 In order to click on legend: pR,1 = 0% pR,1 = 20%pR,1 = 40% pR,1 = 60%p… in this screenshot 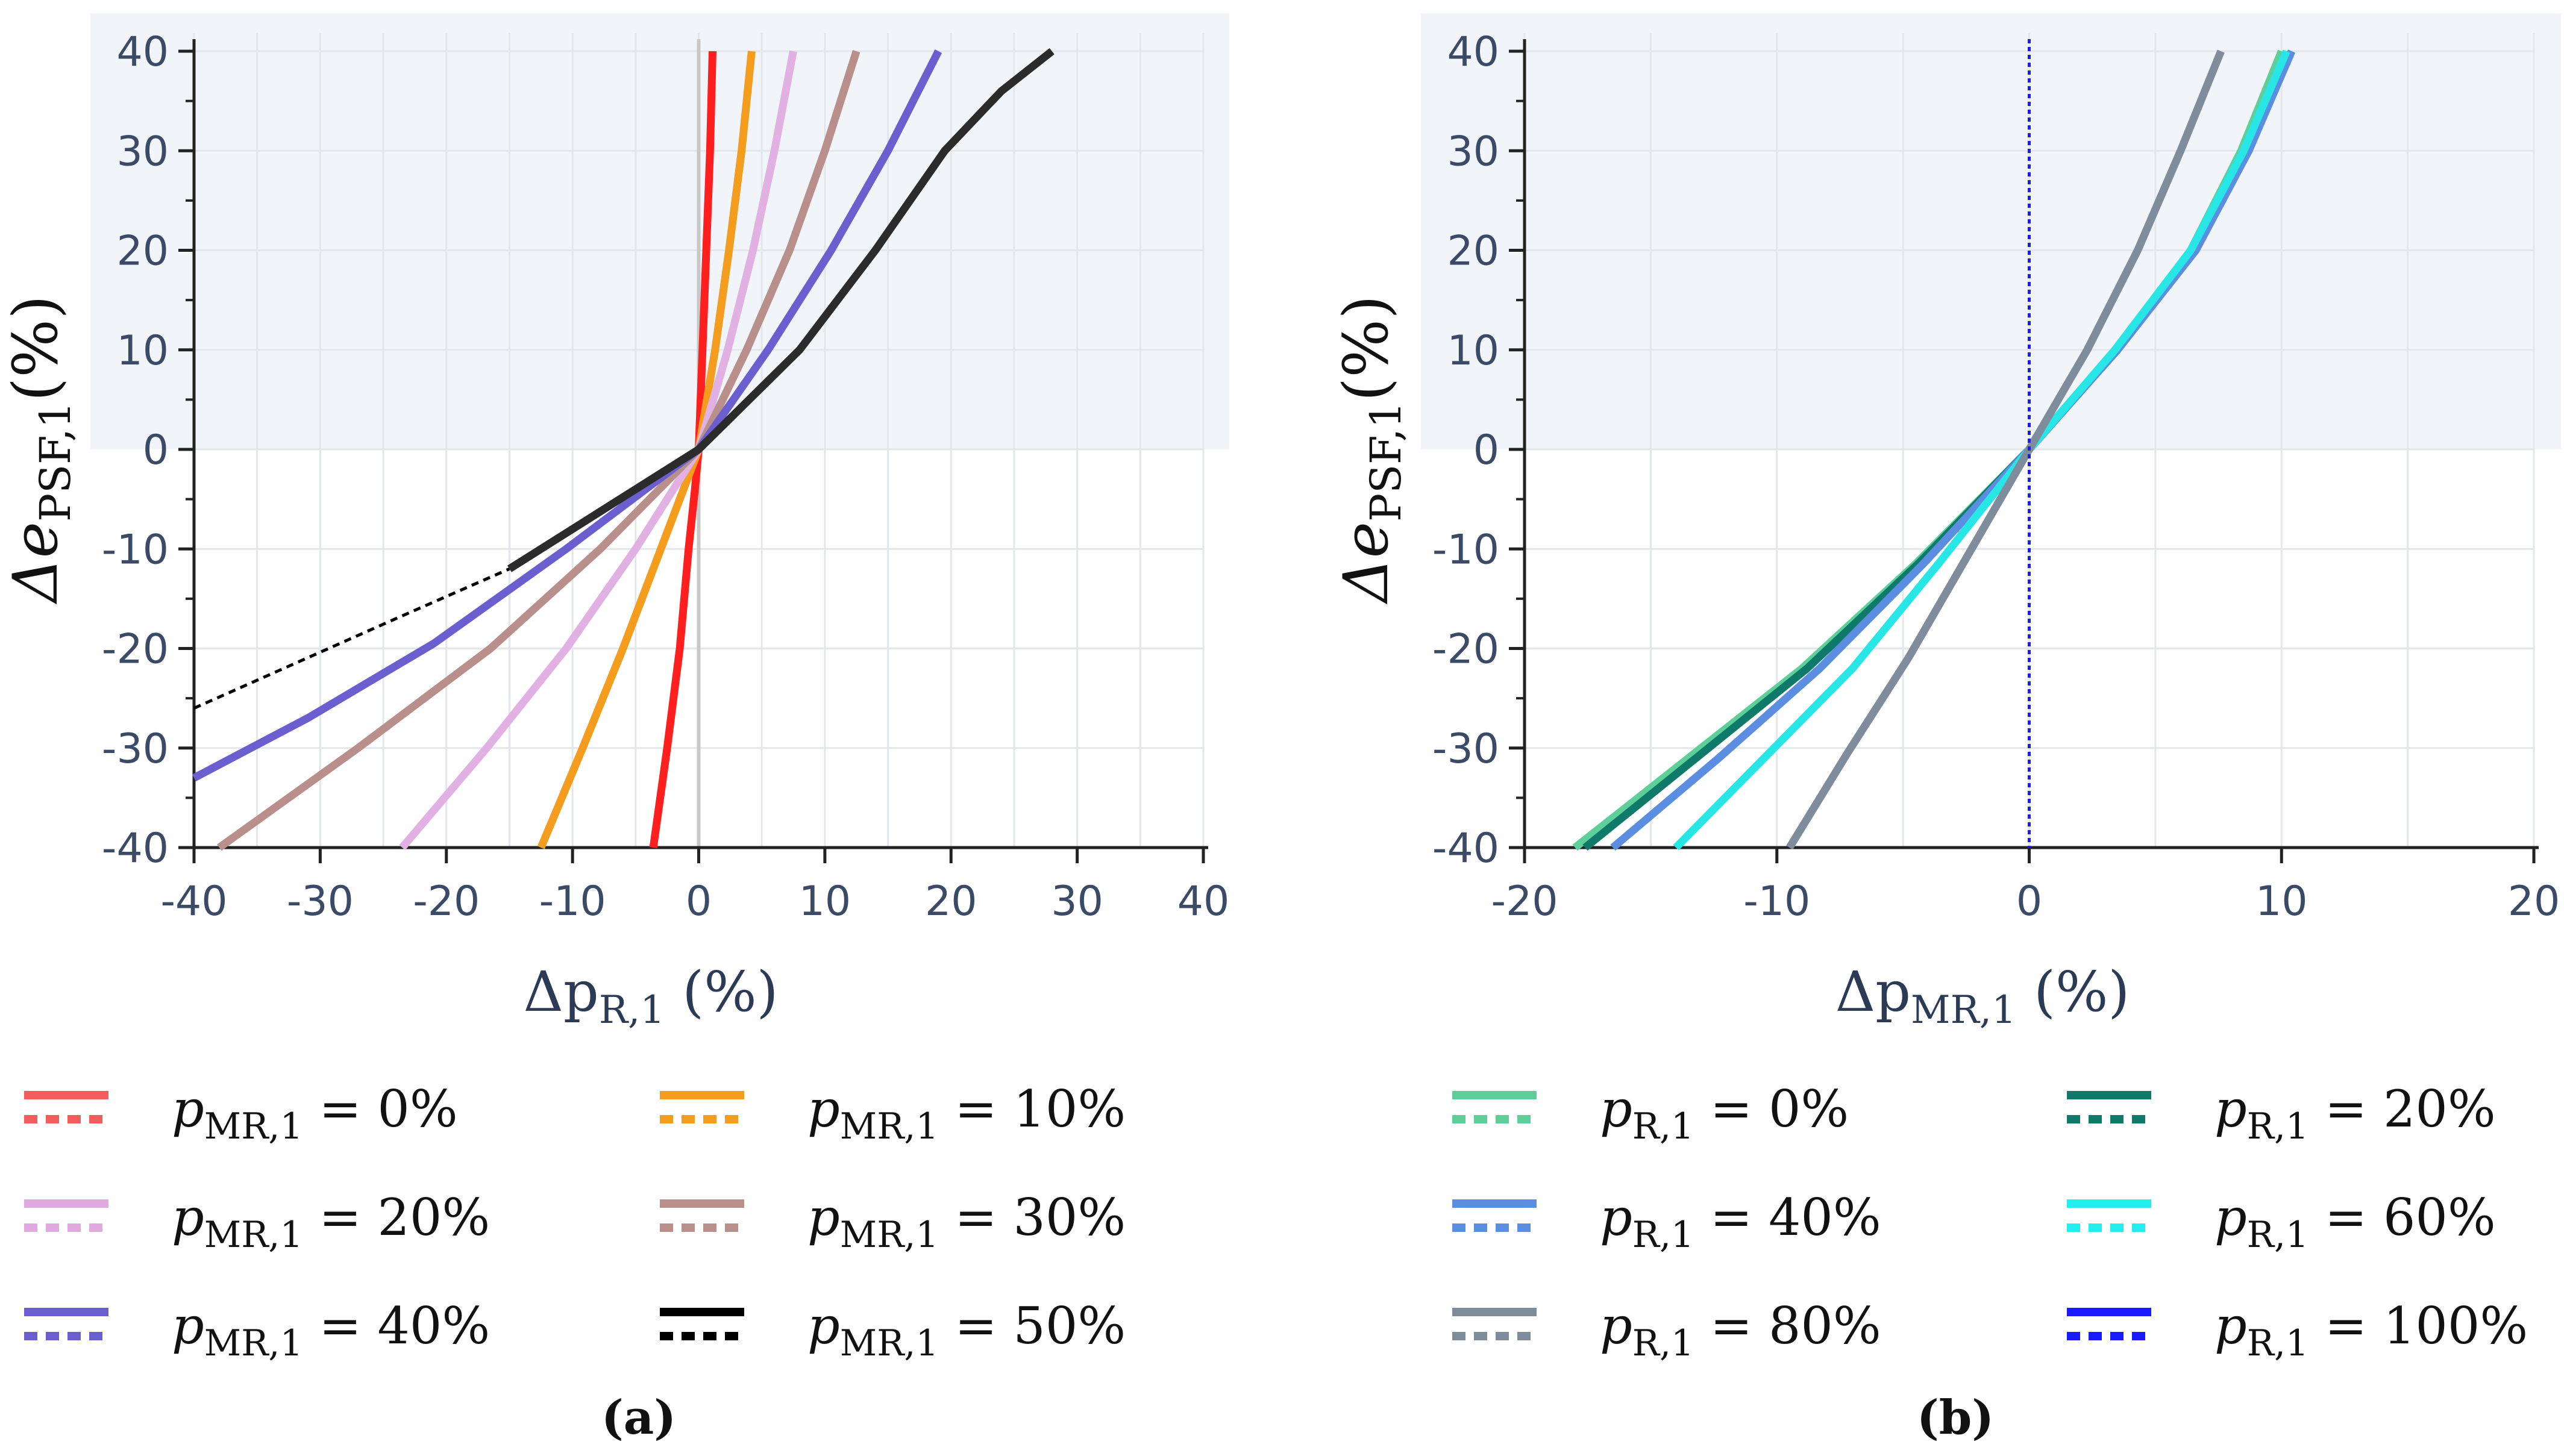, I will do `click(1990, 1222)`.